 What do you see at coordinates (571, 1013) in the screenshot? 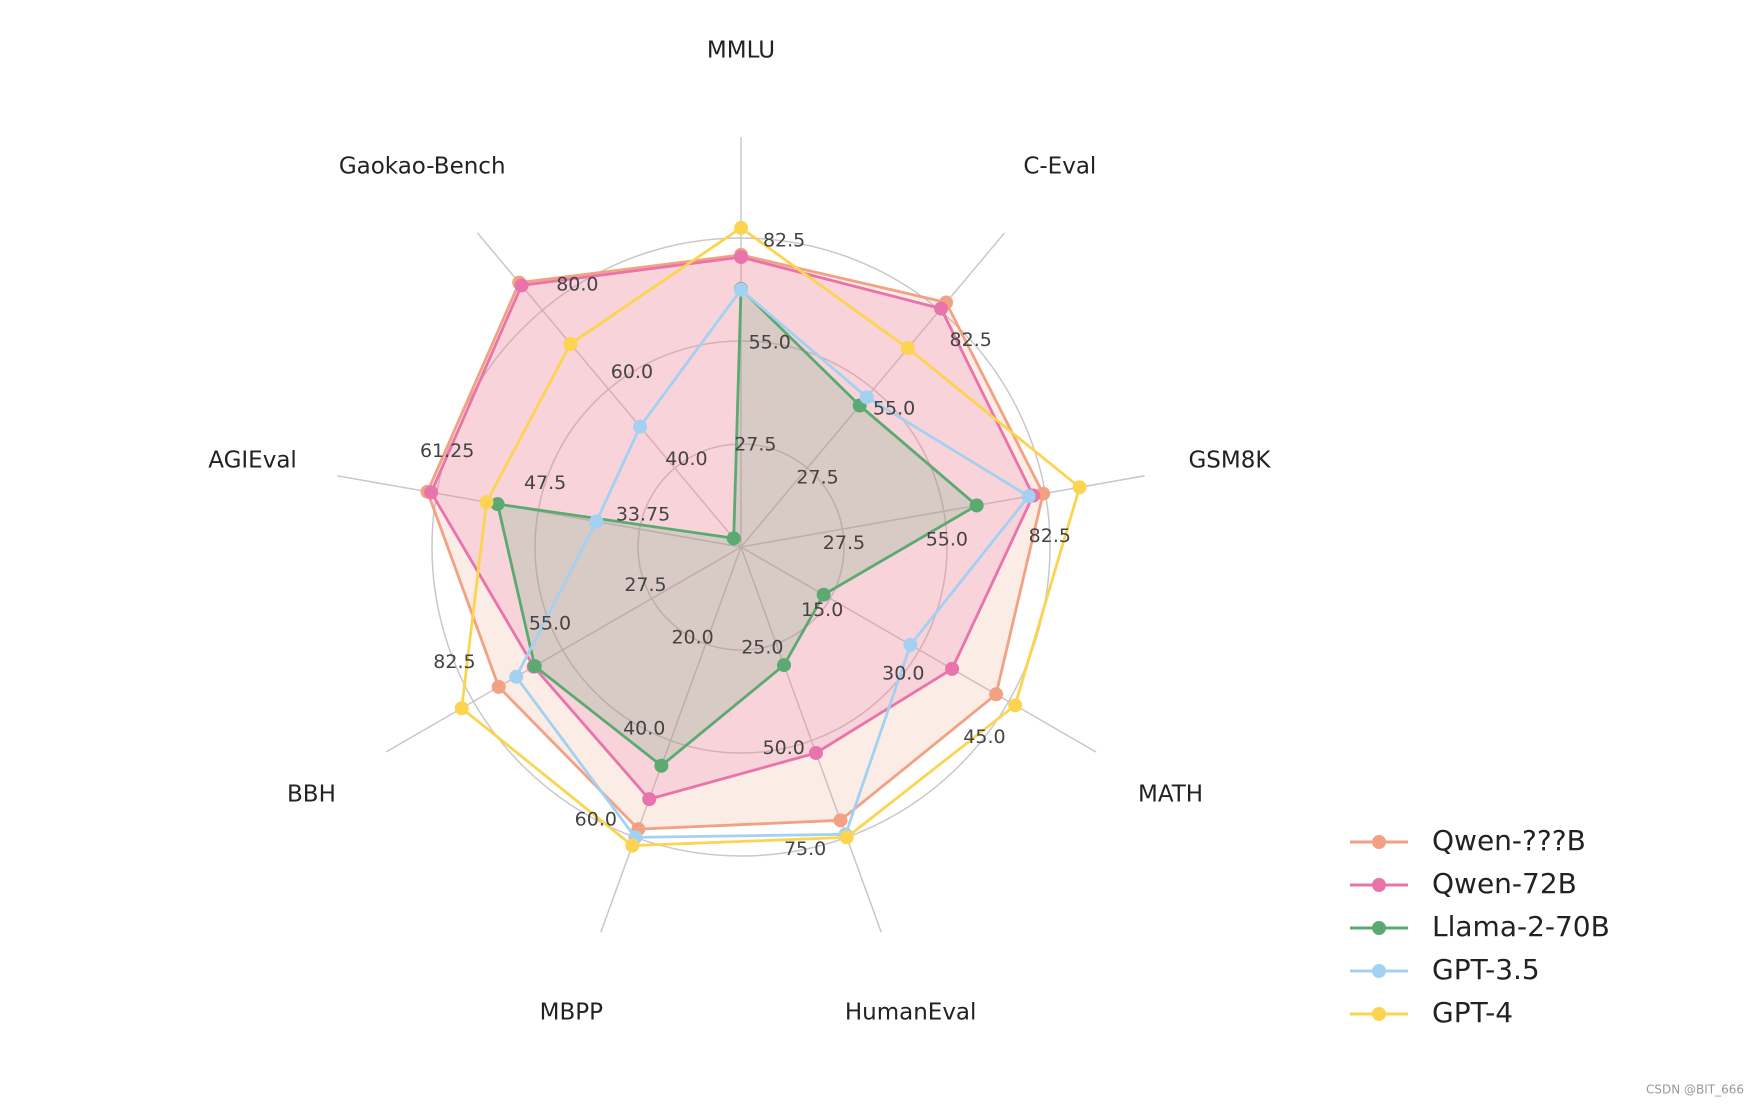
I see `axis-label: MBPP` at bounding box center [571, 1013].